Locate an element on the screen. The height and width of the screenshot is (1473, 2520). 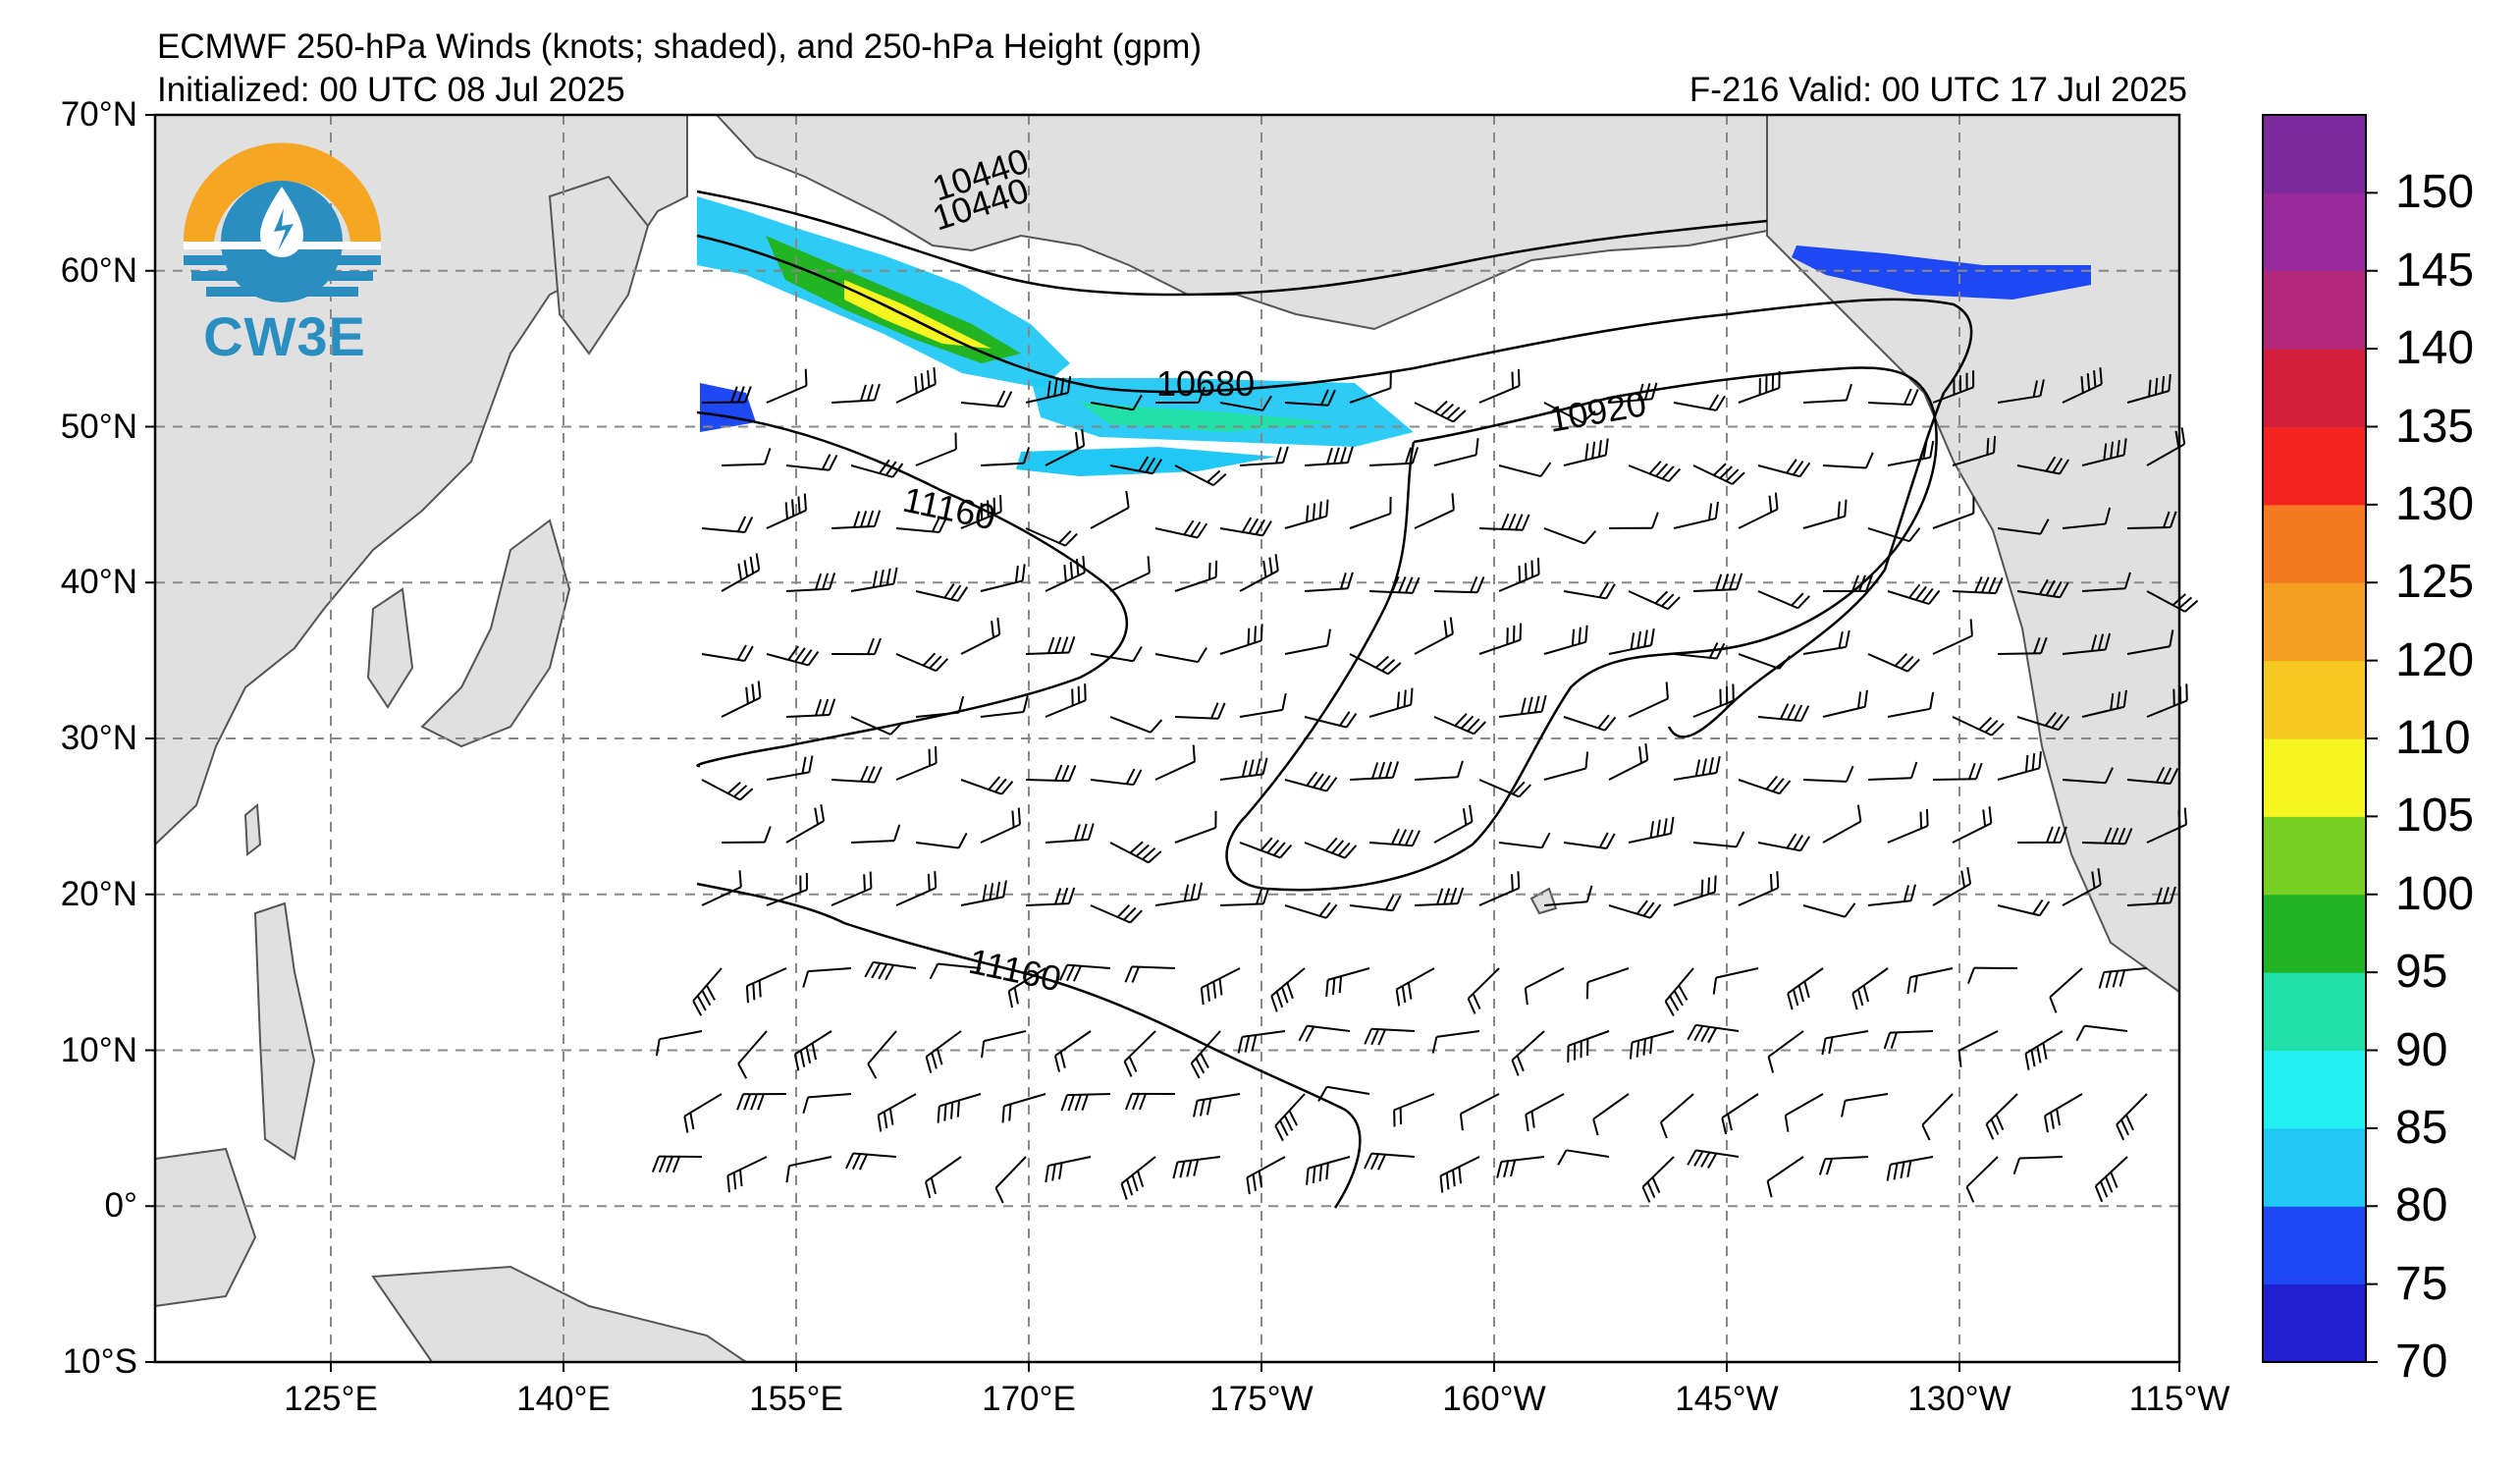
colorbar-label: 70 is located at coordinates (2421, 1362).